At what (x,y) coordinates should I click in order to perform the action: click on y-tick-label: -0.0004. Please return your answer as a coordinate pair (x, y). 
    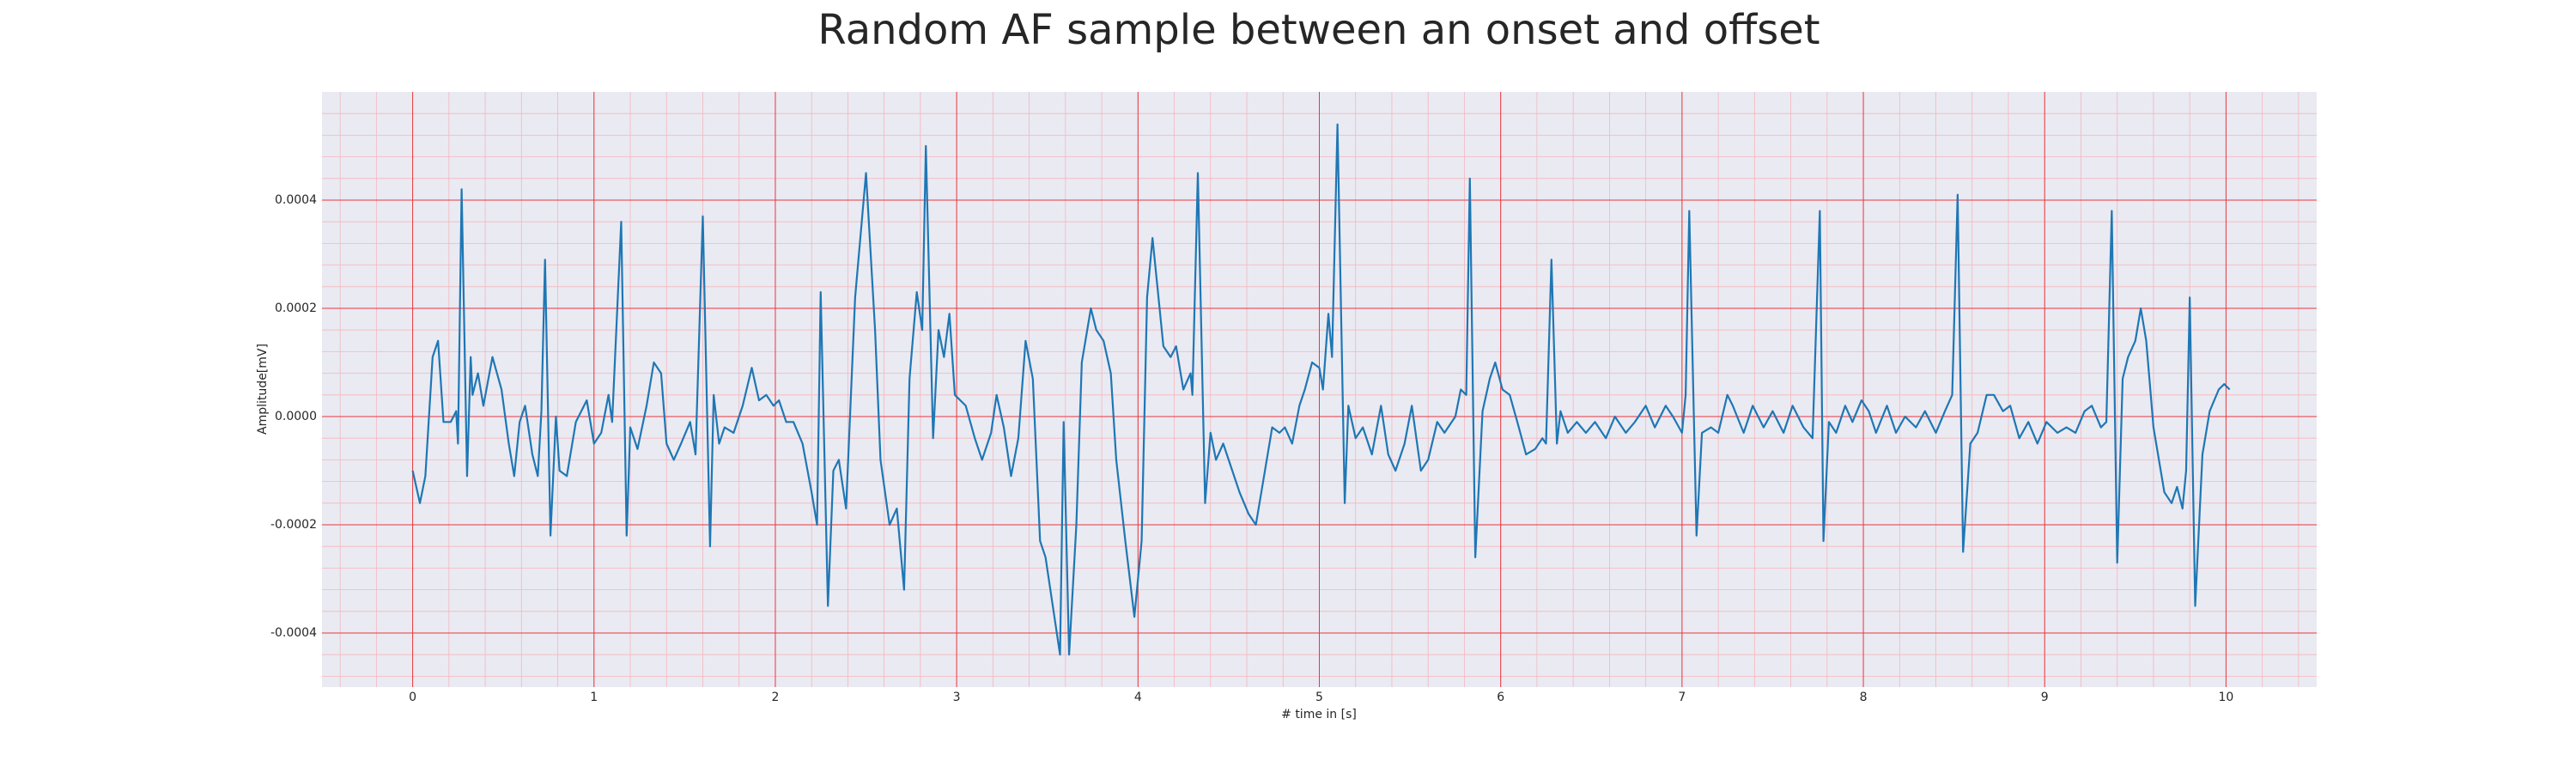
    Looking at the image, I should click on (293, 633).